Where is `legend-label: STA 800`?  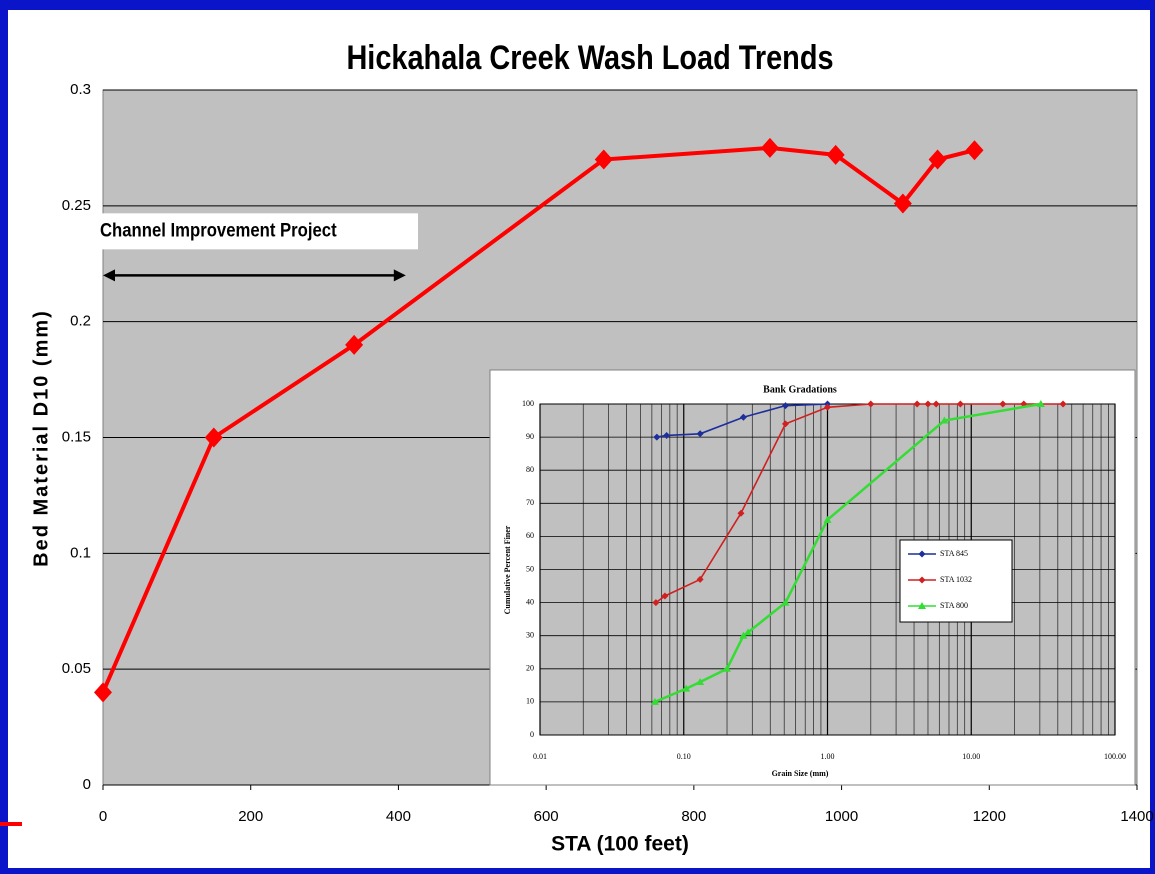
legend-label: STA 800 is located at coordinates (954, 605).